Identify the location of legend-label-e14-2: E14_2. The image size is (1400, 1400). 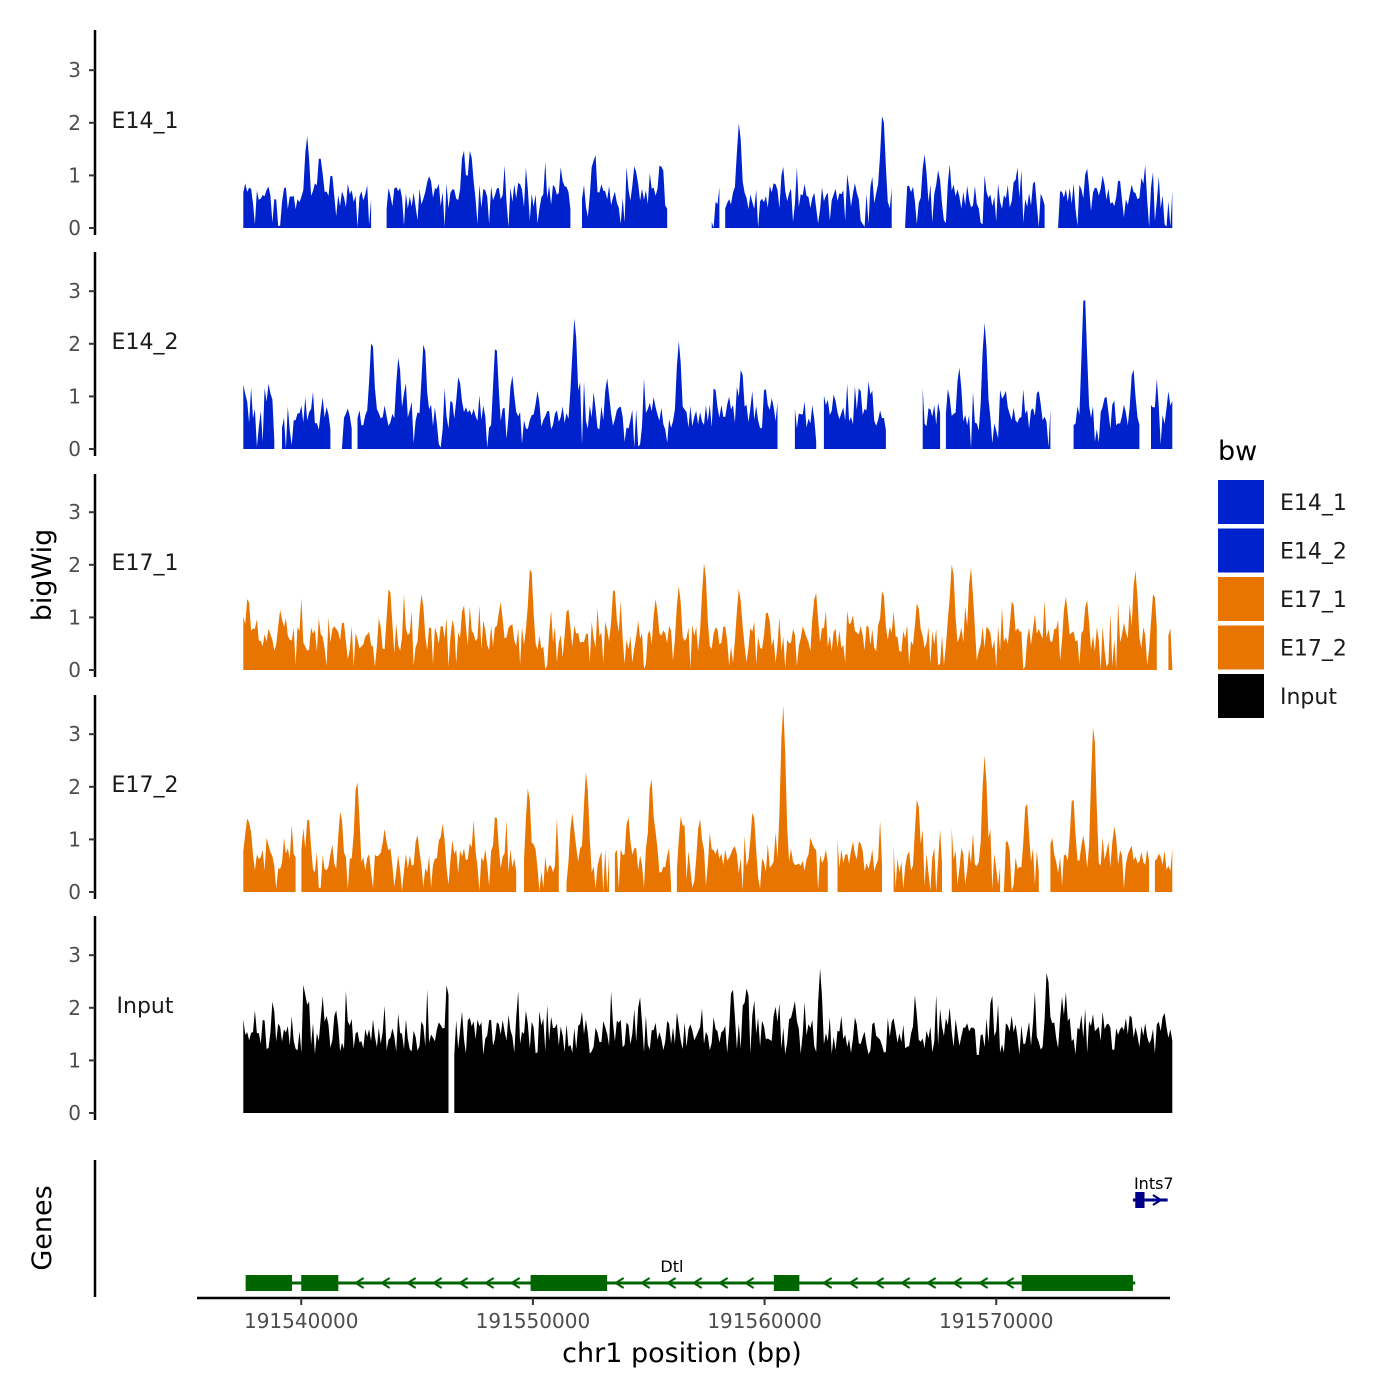
(1313, 552).